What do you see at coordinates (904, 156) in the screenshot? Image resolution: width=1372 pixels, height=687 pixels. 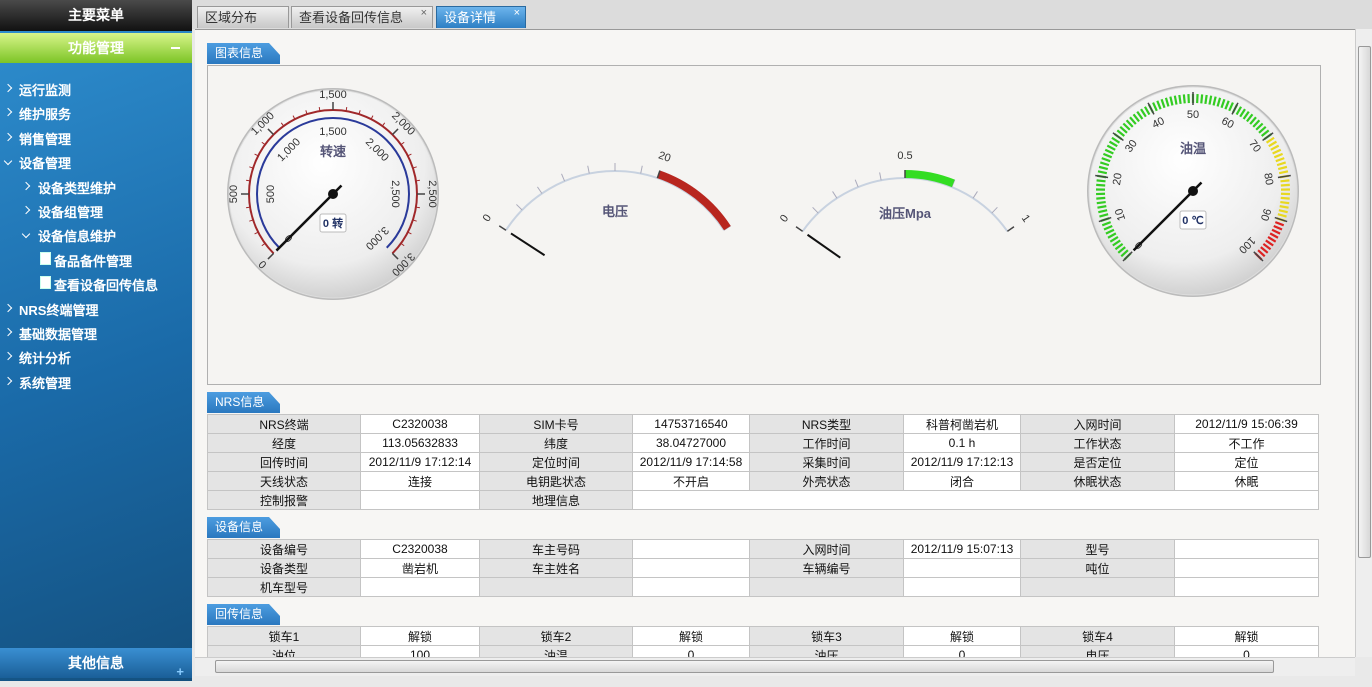 I see `tick-label: 0.5` at bounding box center [904, 156].